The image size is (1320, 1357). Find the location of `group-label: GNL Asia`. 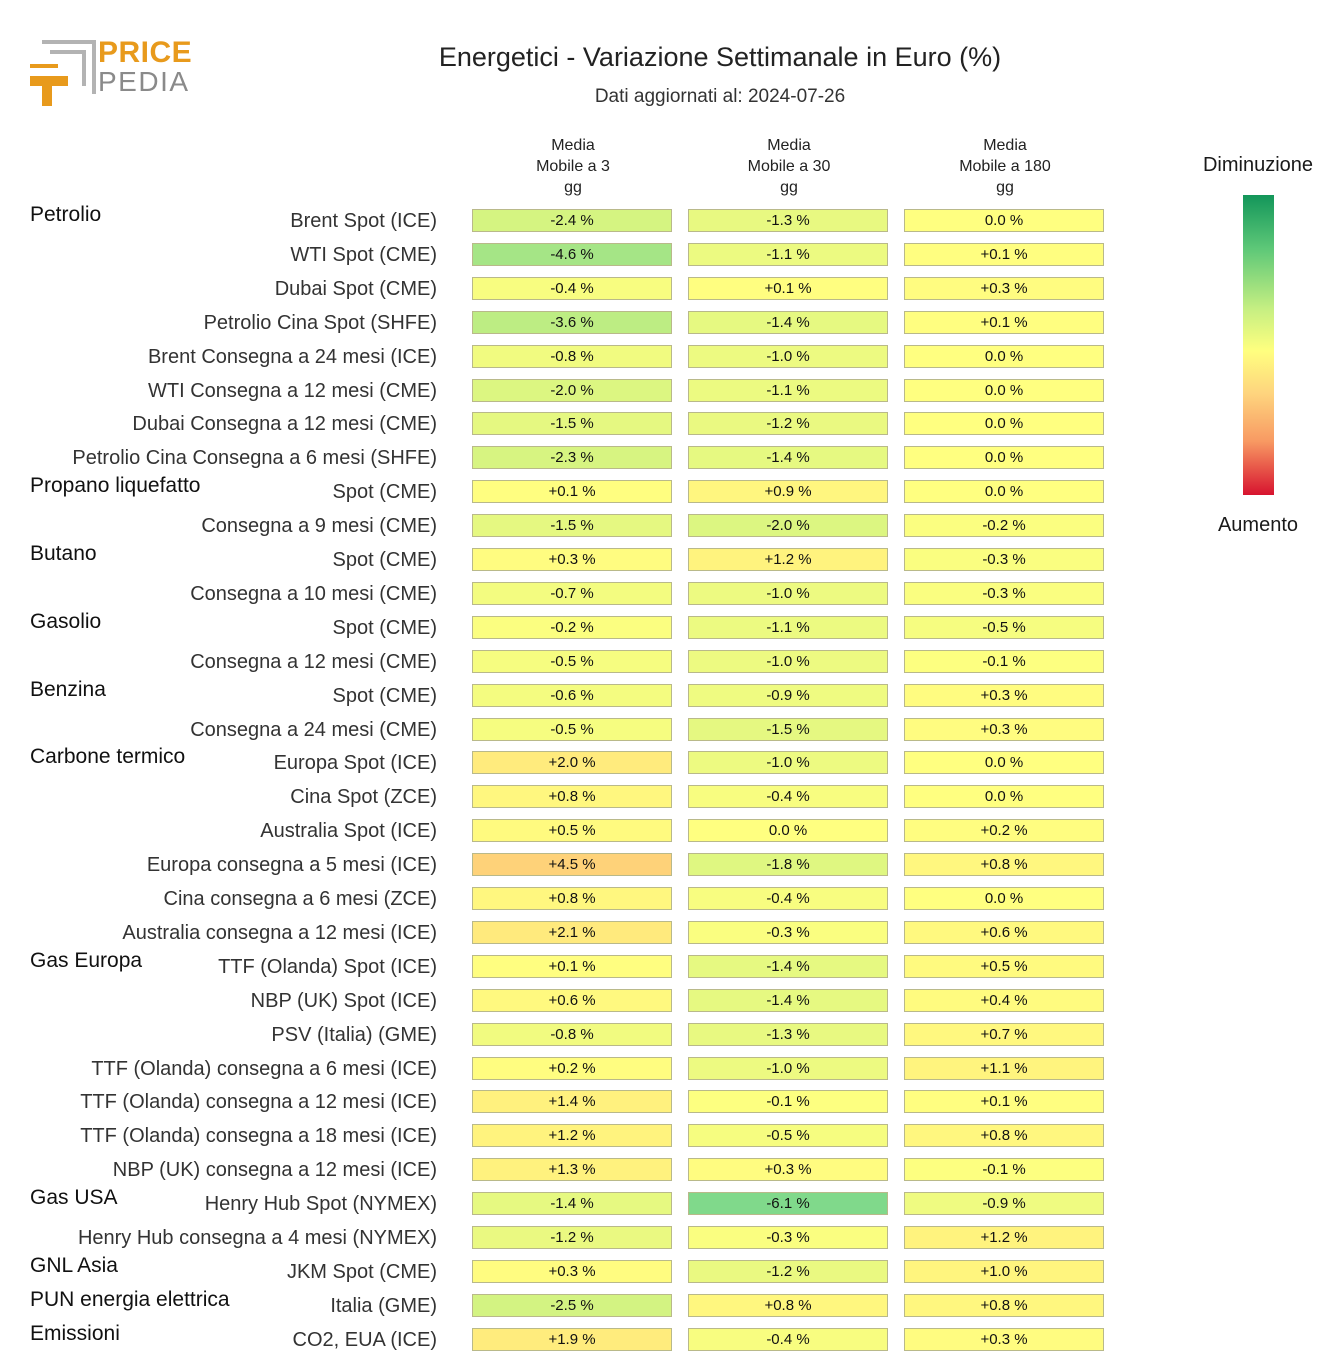

group-label: GNL Asia is located at coordinates (74, 1265).